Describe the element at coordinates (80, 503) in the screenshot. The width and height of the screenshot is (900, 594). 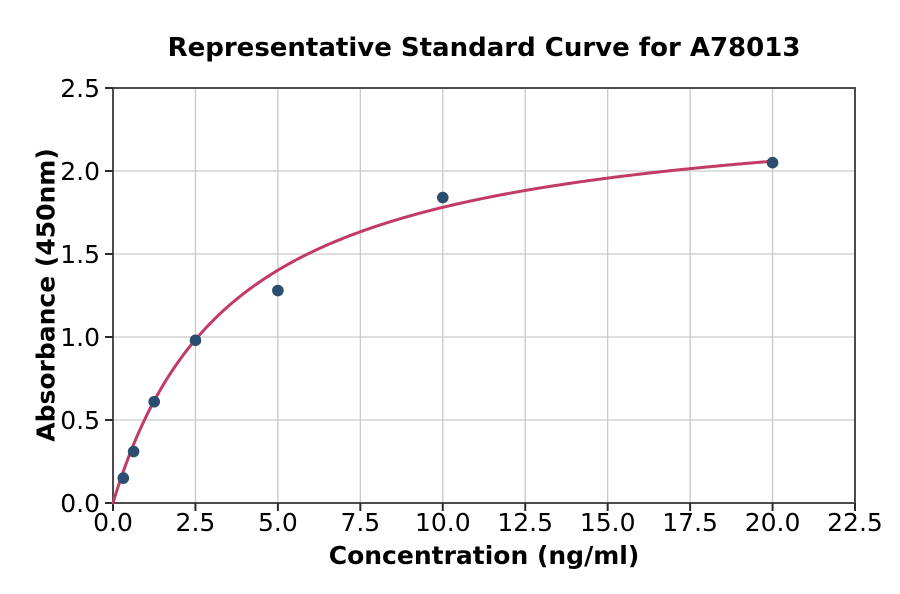
I see `y-tick-label: 0.0` at that location.